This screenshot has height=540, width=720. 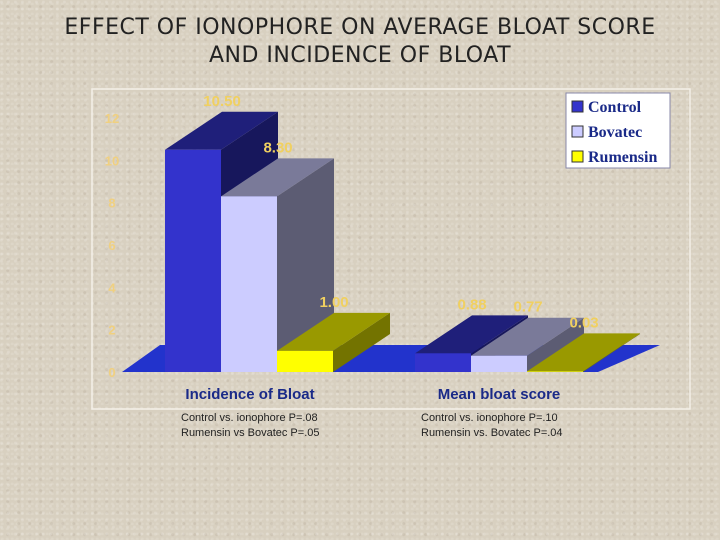 I want to click on bar-rumensin-0-side, so click(x=361, y=342).